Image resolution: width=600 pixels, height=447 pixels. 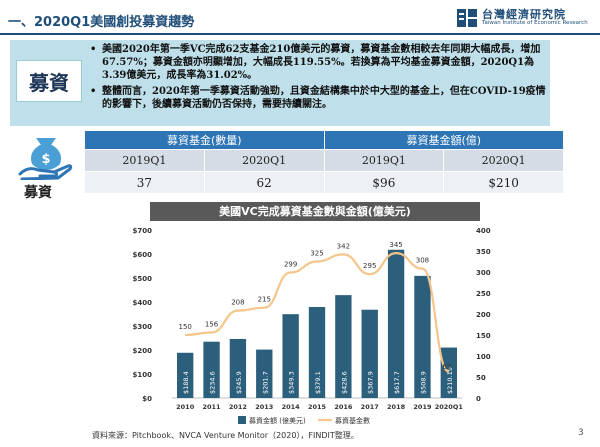 I want to click on x-axis-tick-label: 2018, so click(x=396, y=407).